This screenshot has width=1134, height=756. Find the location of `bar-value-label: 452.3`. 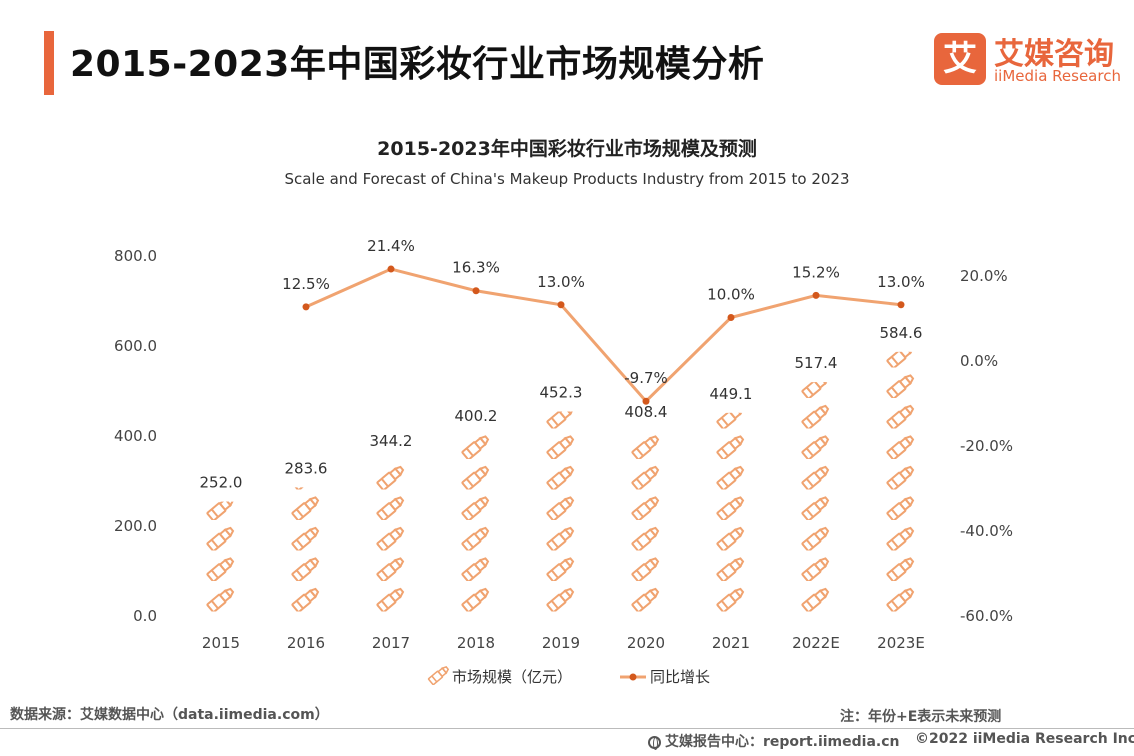

bar-value-label: 452.3 is located at coordinates (561, 392).